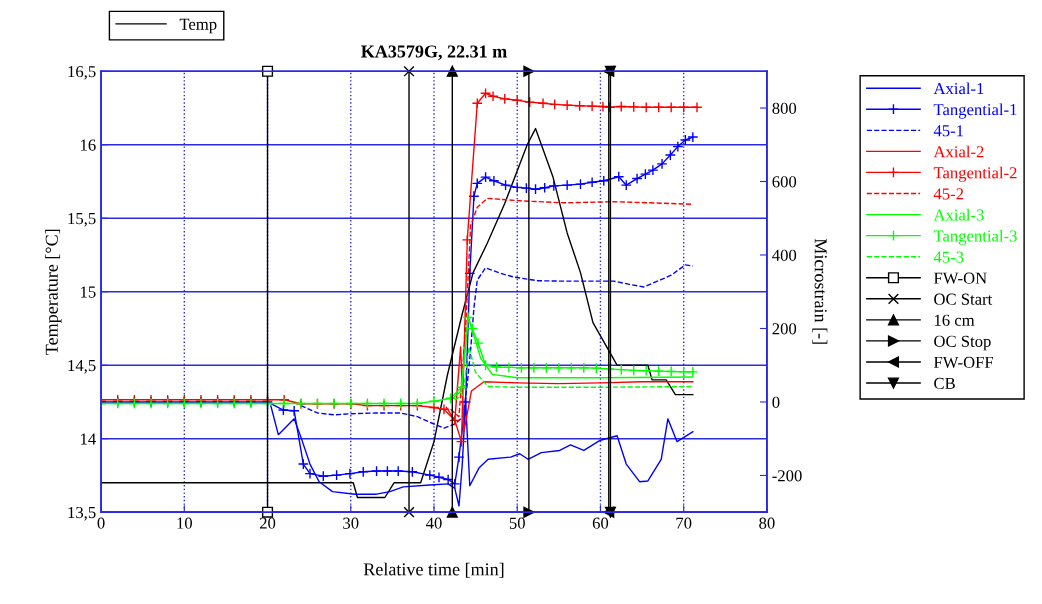 Image resolution: width=1042 pixels, height=604 pixels. Describe the element at coordinates (82, 73) in the screenshot. I see `y-tick-label: 16,5` at that location.